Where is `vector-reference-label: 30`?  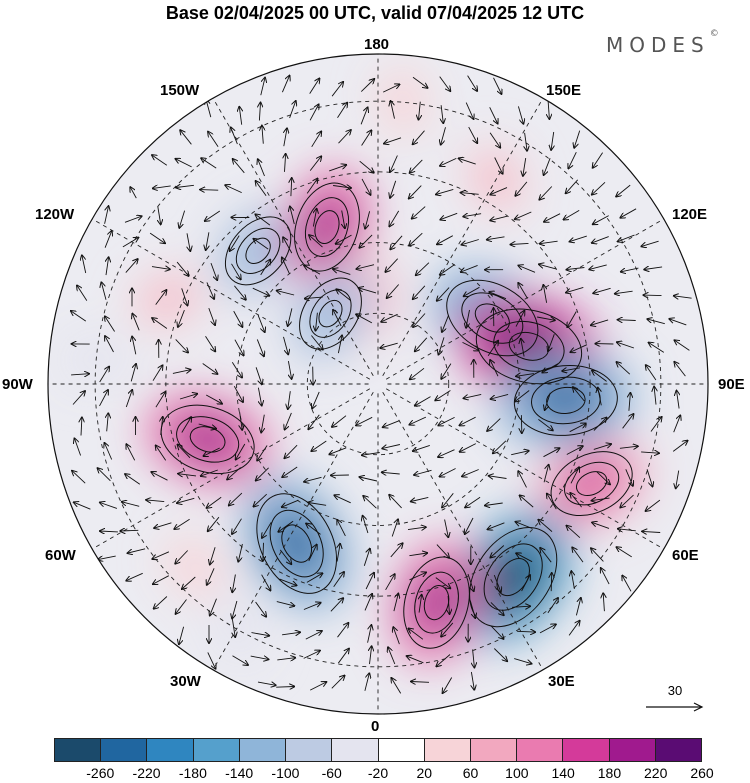 vector-reference-label: 30 is located at coordinates (675, 690).